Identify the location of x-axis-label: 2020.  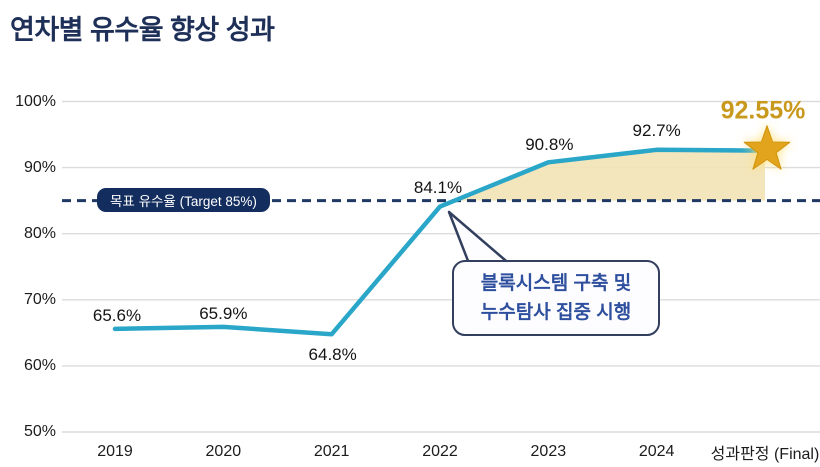
(223, 451).